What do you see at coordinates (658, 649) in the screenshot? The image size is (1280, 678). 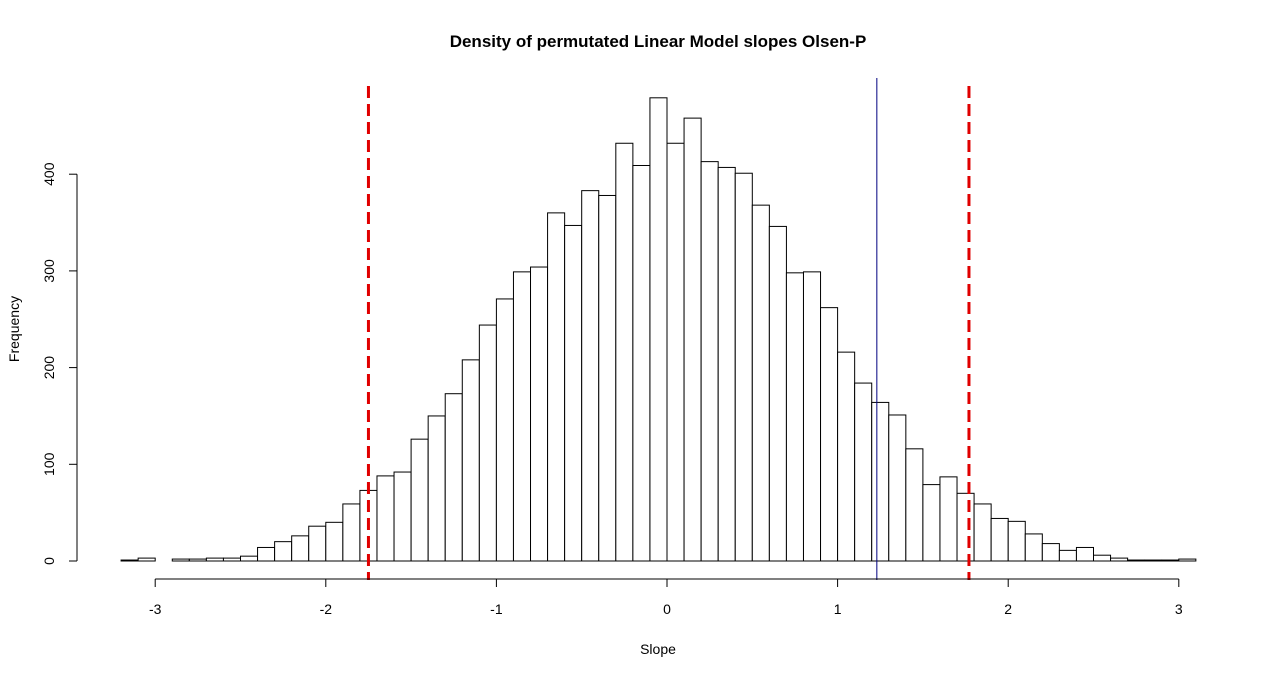 I see `x-axis-label: Slope` at bounding box center [658, 649].